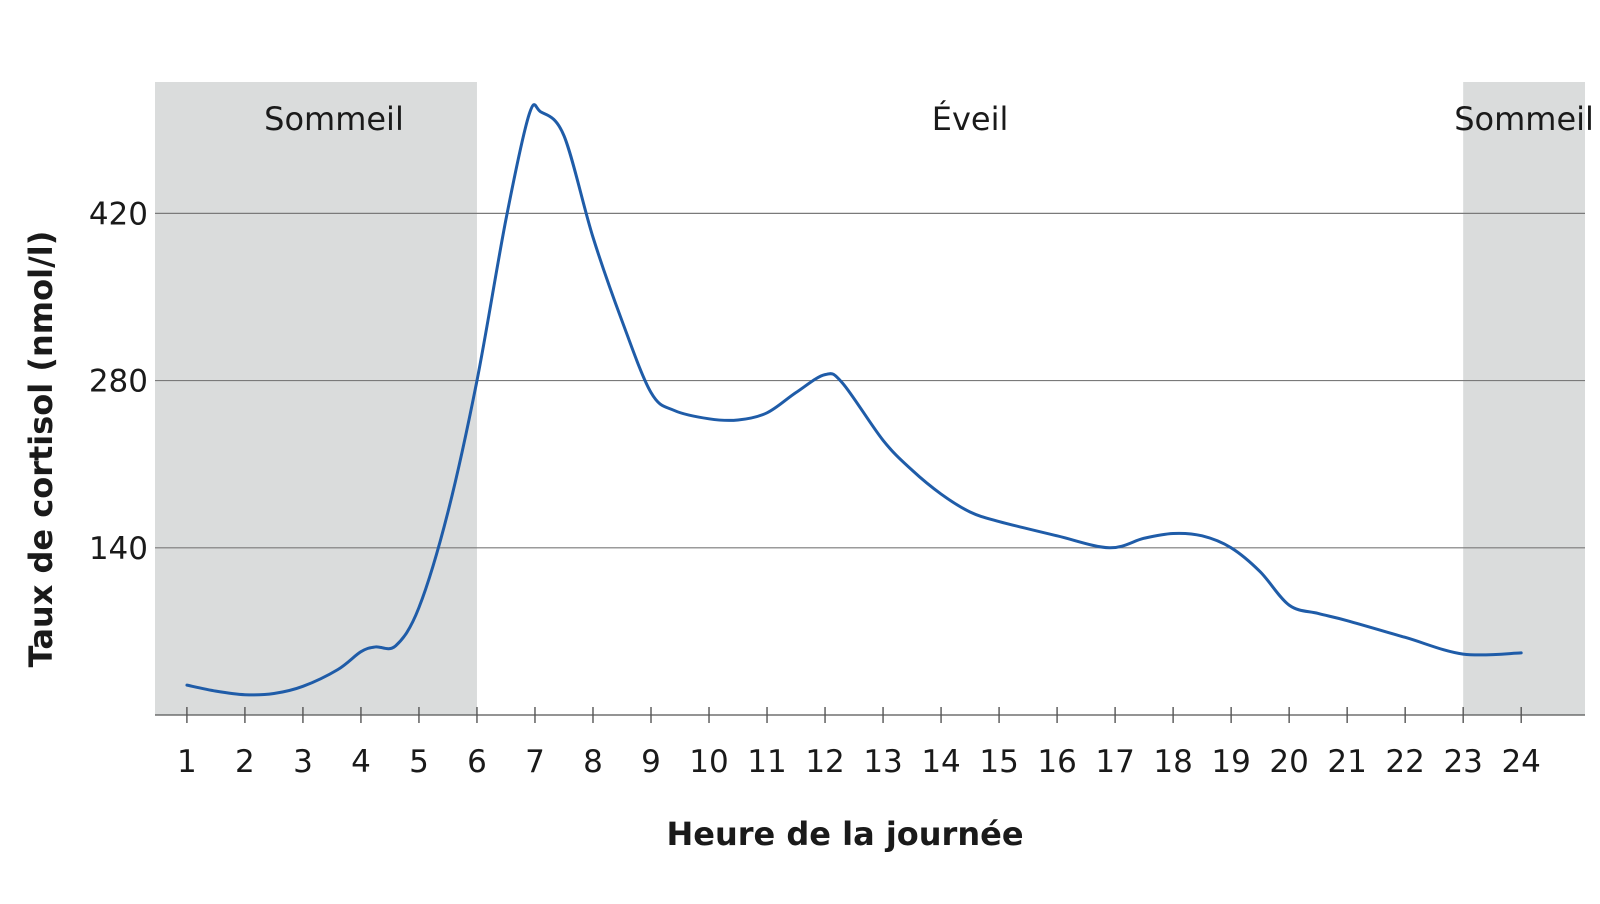 The height and width of the screenshot is (904, 1600). What do you see at coordinates (708, 762) in the screenshot?
I see `x-tick-label-10: 10` at bounding box center [708, 762].